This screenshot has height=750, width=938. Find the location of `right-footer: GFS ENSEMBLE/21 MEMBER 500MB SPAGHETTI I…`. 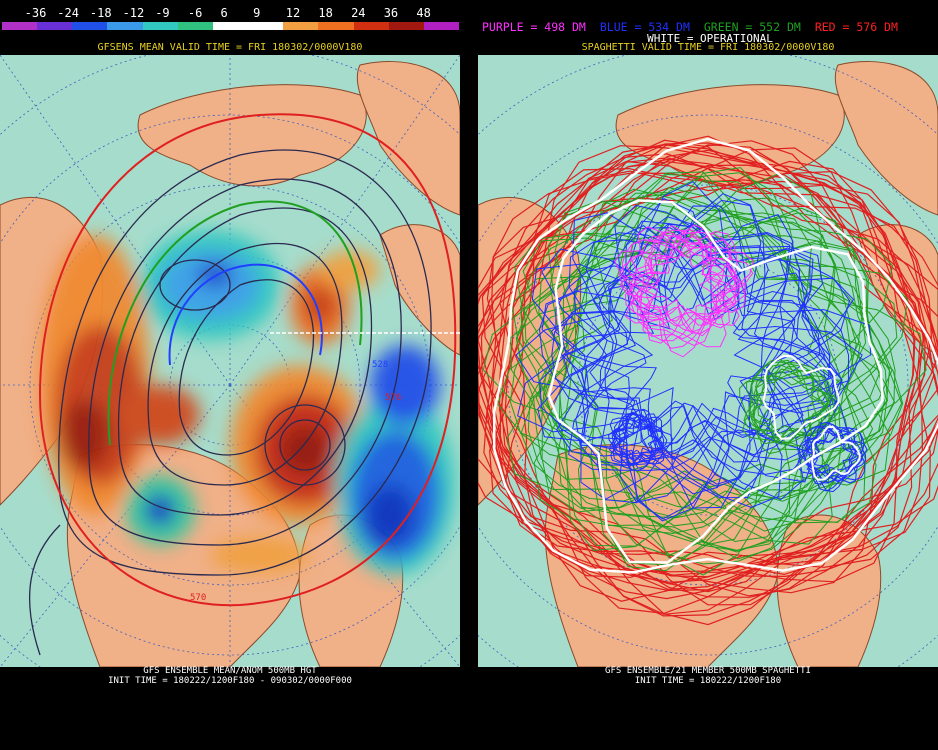

right-footer: GFS ENSEMBLE/21 MEMBER 500MB SPAGHETTI I… is located at coordinates (708, 676).